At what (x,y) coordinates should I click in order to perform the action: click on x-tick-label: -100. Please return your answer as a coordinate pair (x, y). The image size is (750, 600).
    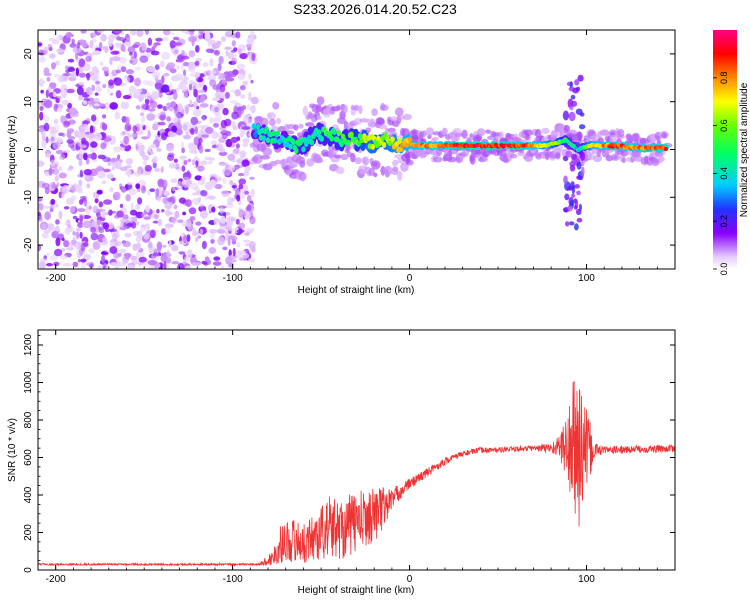
    Looking at the image, I should click on (233, 579).